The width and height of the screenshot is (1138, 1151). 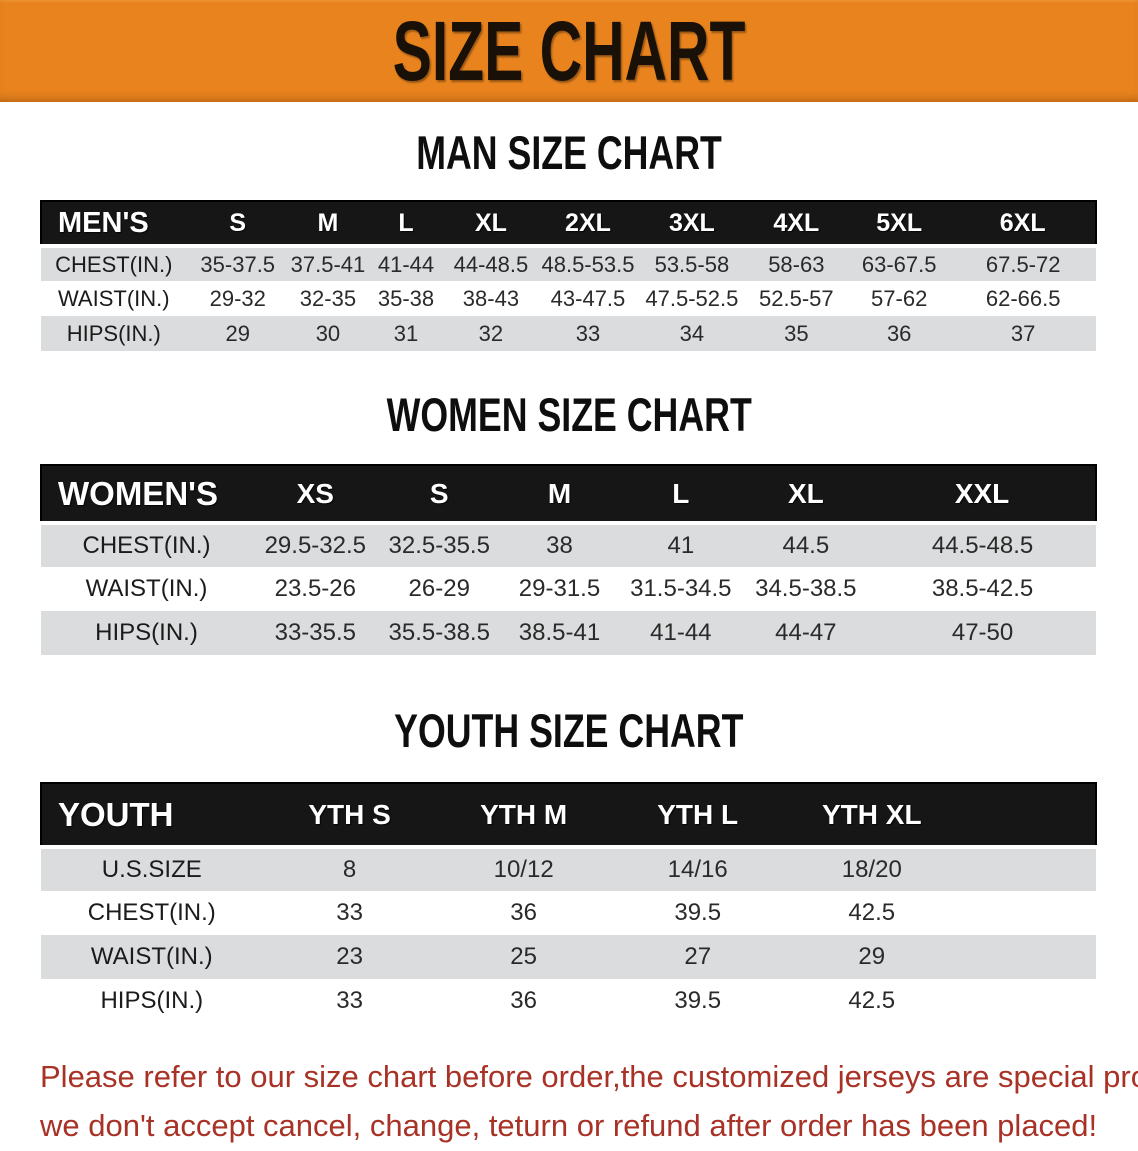 What do you see at coordinates (406, 298) in the screenshot?
I see `value-cell: 35-38` at bounding box center [406, 298].